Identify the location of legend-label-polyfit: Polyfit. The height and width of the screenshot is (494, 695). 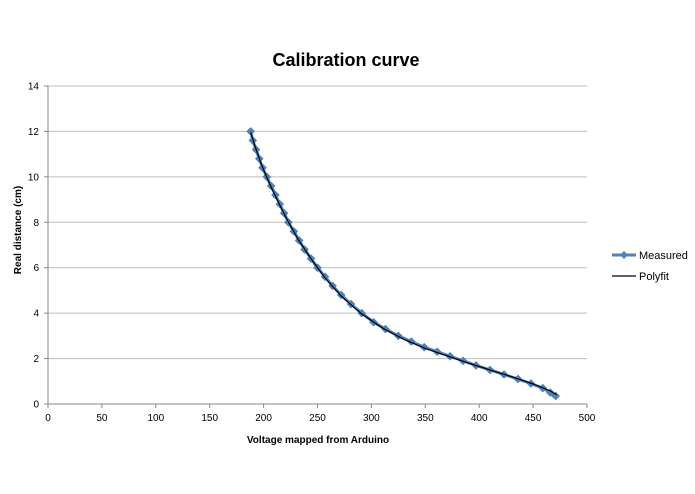
(654, 277).